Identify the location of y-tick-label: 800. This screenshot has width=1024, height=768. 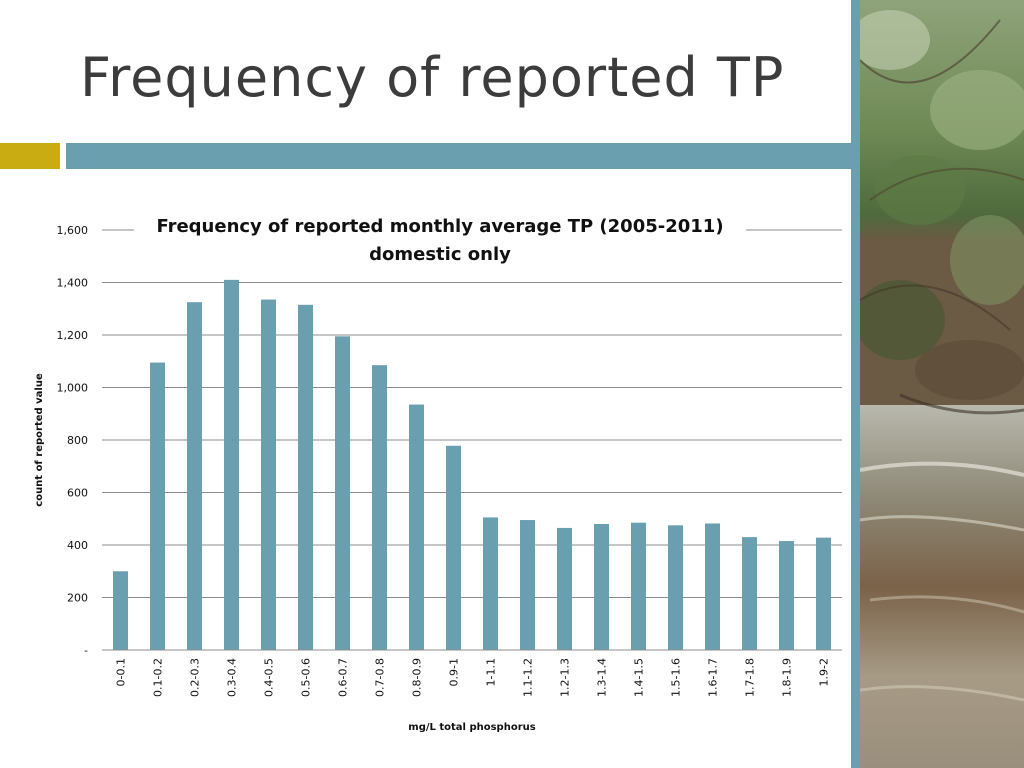
(77, 440).